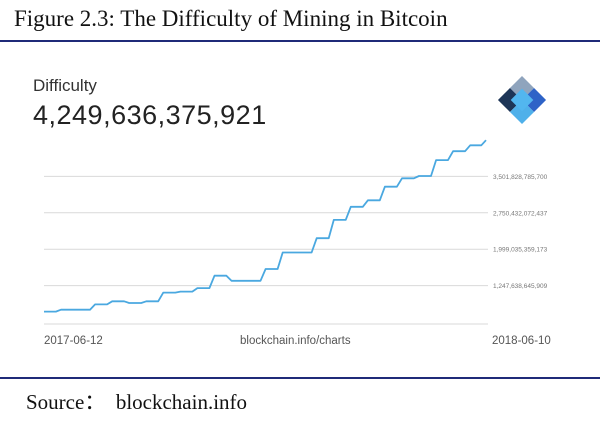 This screenshot has height=424, width=600. What do you see at coordinates (522, 100) in the screenshot?
I see `blockchain-logo-icon` at bounding box center [522, 100].